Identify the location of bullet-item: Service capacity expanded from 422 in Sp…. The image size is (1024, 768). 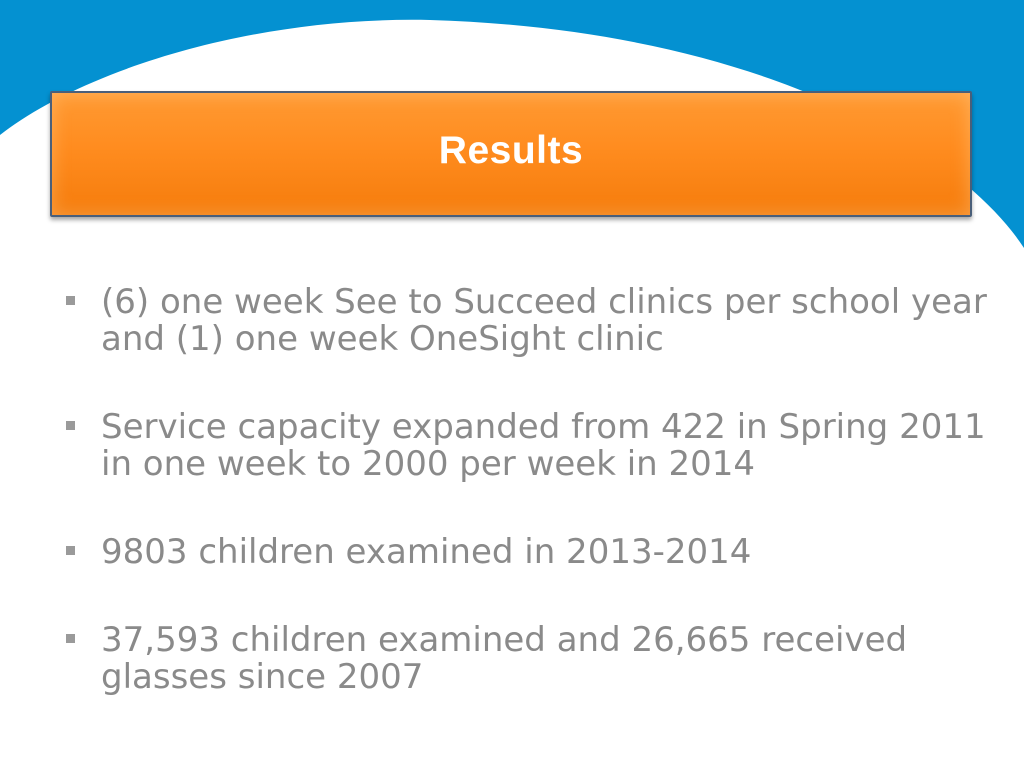
(527, 446).